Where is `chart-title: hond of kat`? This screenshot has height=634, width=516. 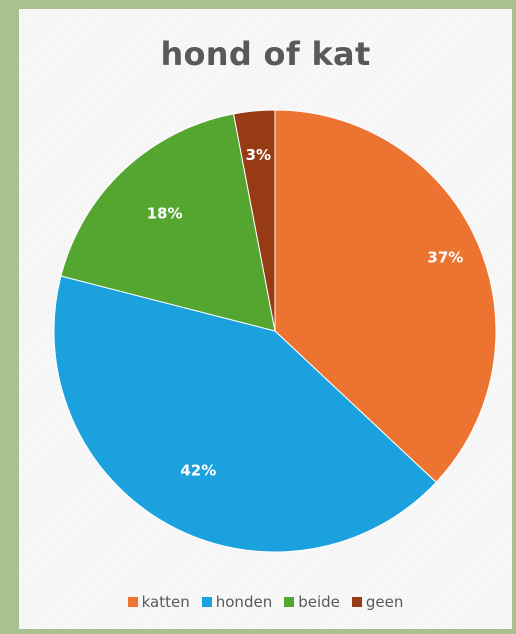 chart-title: hond of kat is located at coordinates (265, 54).